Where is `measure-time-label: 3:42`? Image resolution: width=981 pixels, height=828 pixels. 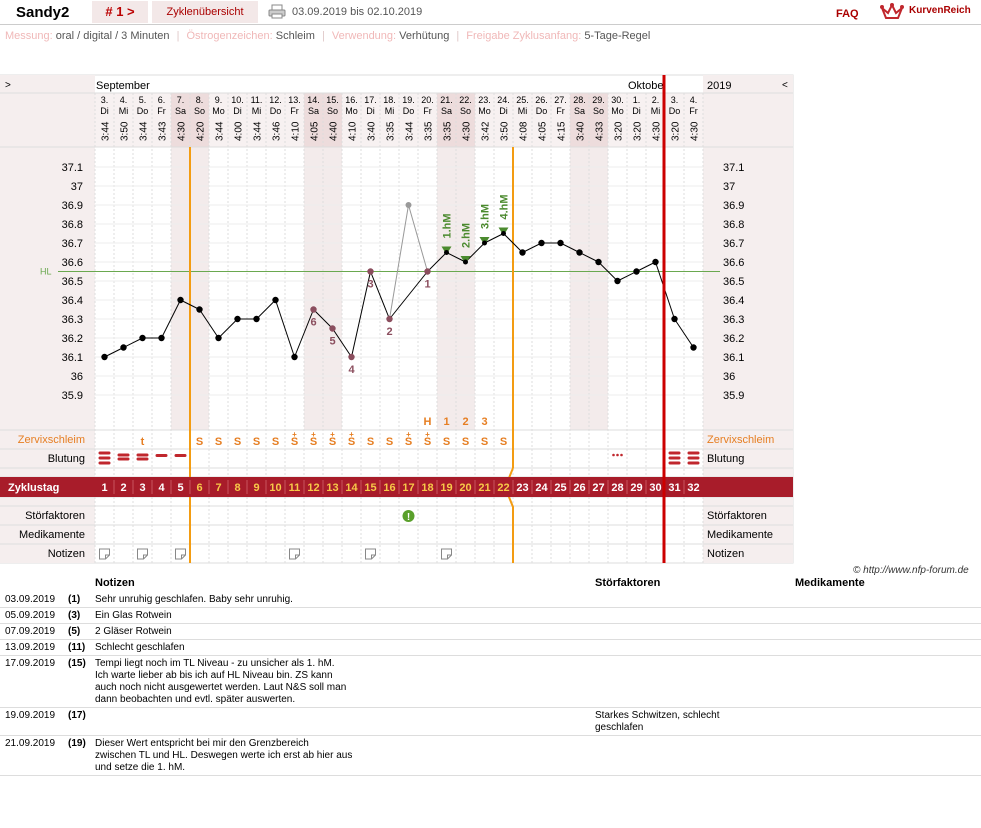
measure-time-label: 3:42 is located at coordinates (486, 131).